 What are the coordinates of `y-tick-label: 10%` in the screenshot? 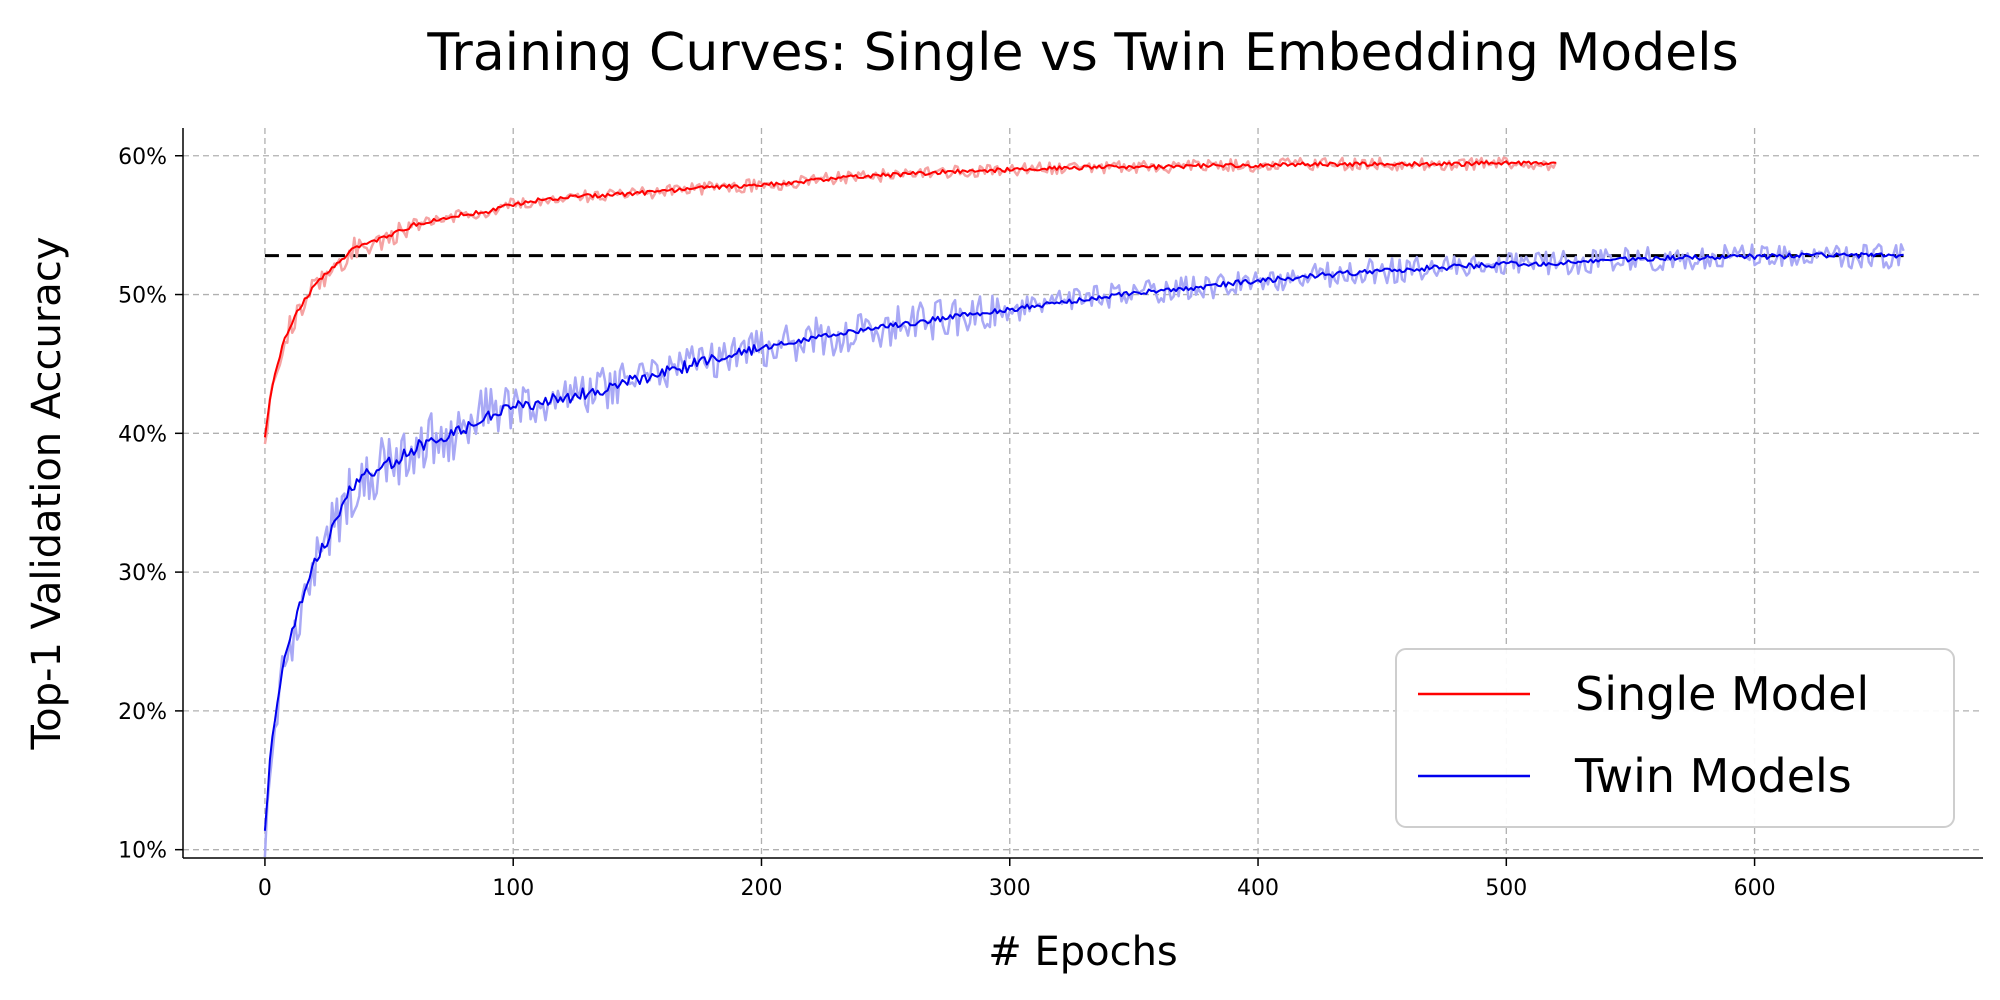 It's located at (142, 851).